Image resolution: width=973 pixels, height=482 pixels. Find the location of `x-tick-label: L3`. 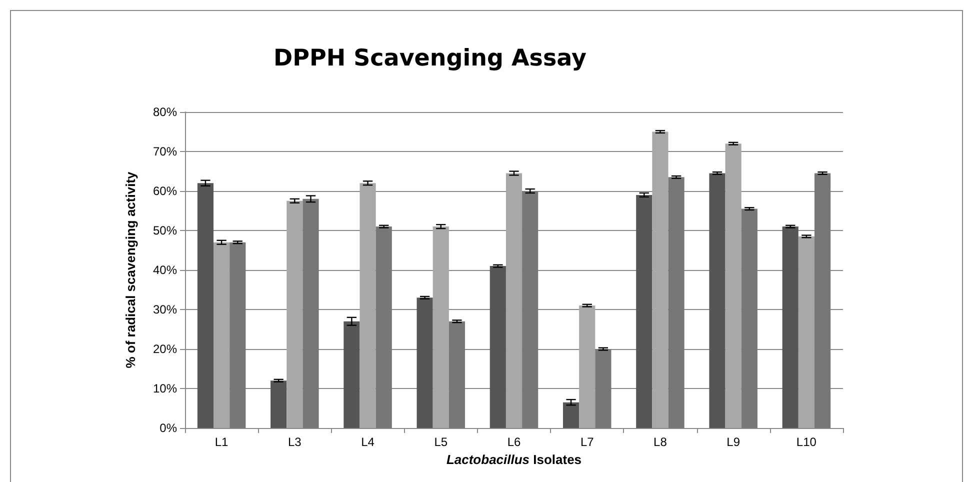

x-tick-label: L3 is located at coordinates (295, 442).